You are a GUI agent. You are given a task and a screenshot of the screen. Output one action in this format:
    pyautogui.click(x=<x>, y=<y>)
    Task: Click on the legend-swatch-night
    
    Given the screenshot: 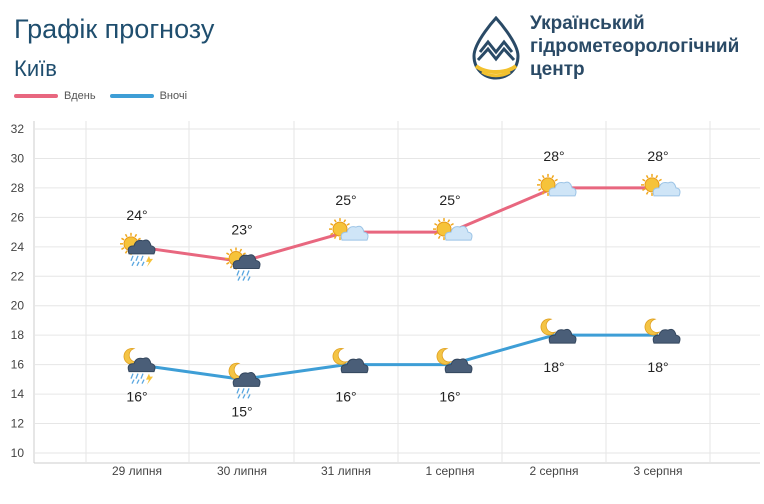 What is the action you would take?
    pyautogui.click(x=131, y=96)
    